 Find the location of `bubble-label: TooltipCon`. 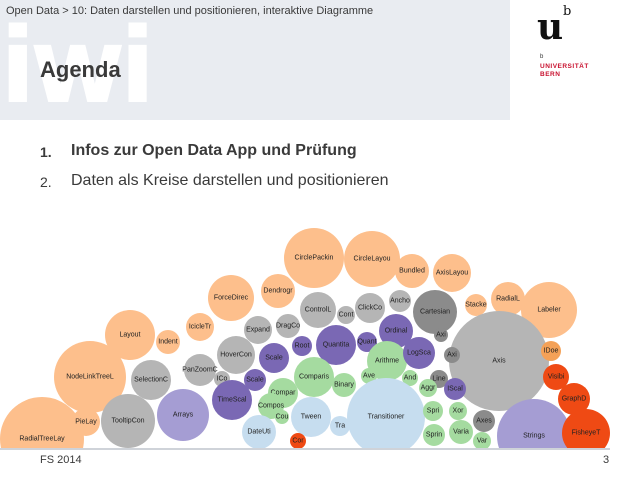

bubble-label: TooltipCon is located at coordinates (128, 421).